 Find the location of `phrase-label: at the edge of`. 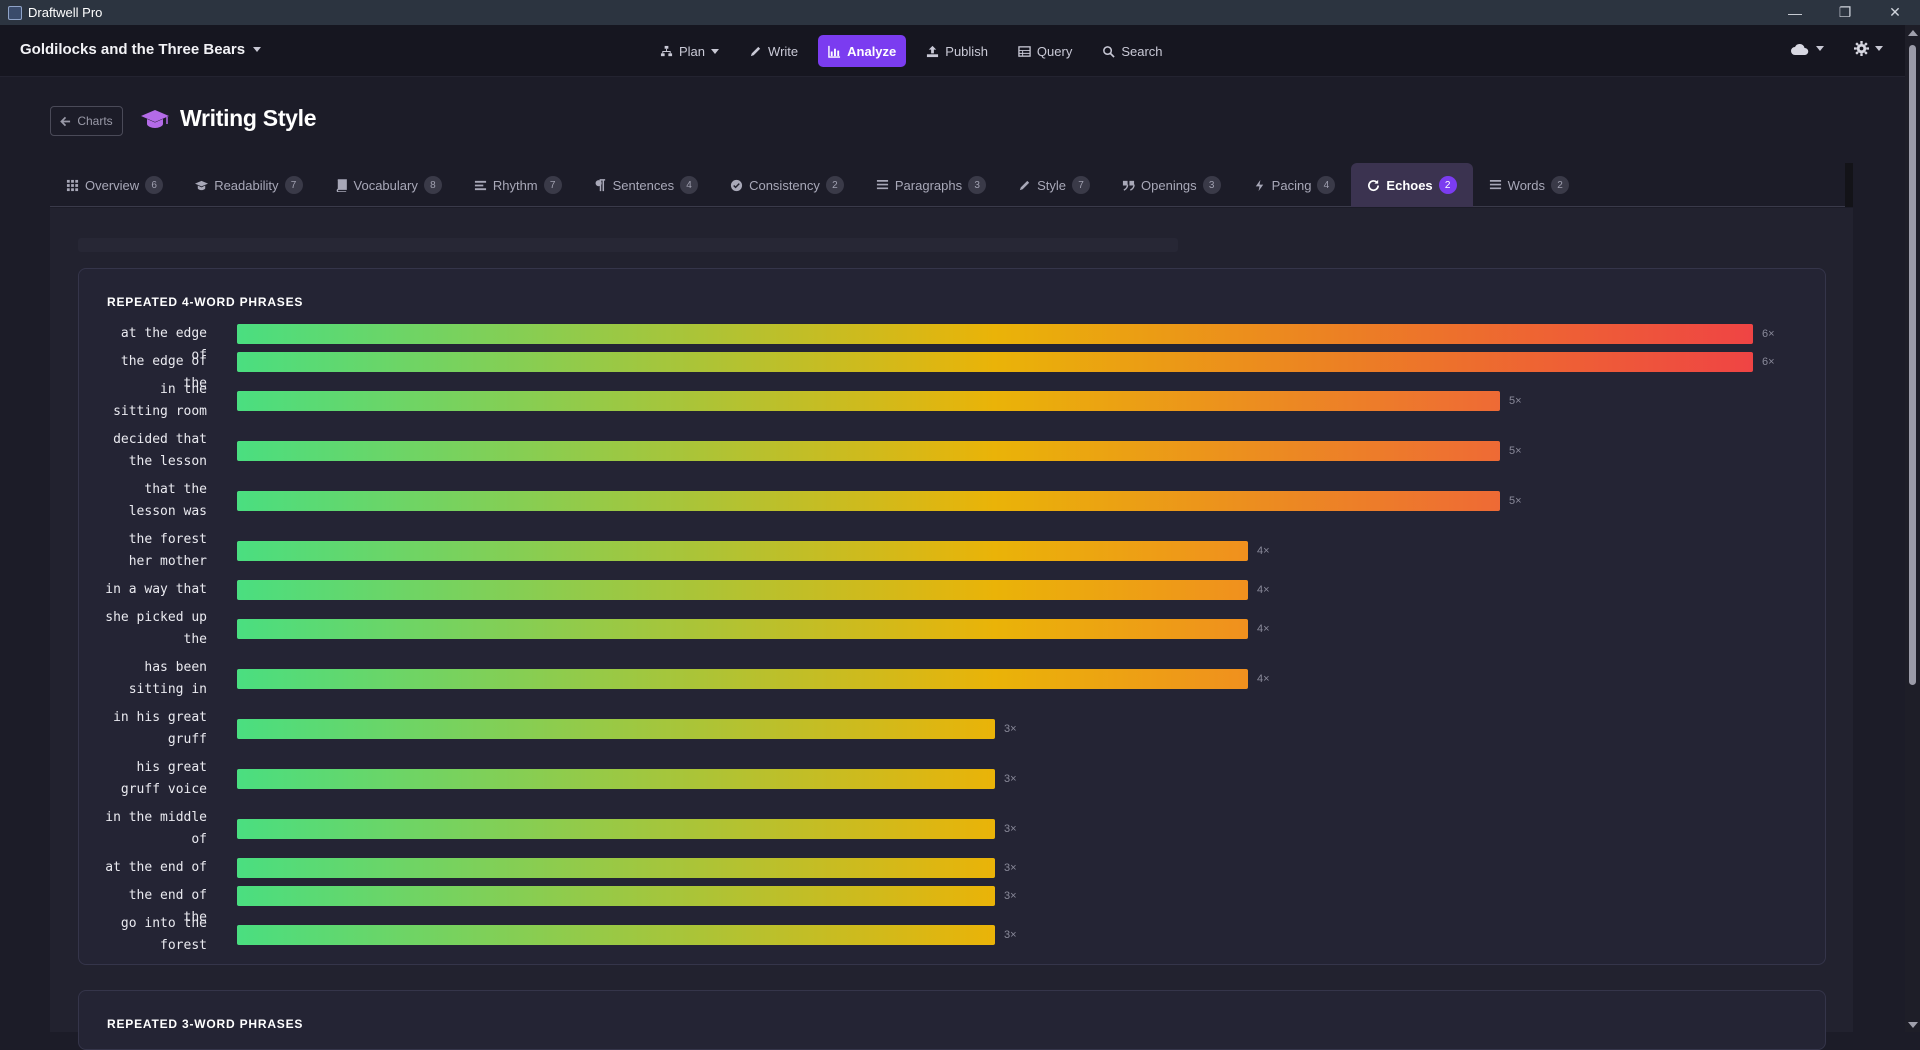

phrase-label: at the edge of is located at coordinates (163, 344).